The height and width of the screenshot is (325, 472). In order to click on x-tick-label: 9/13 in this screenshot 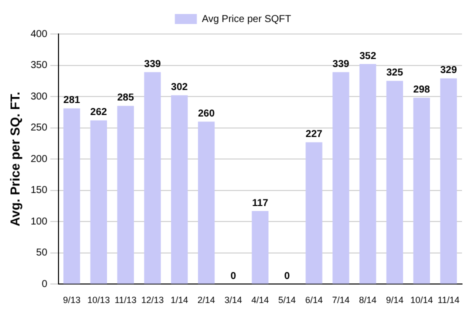, I will do `click(71, 300)`.